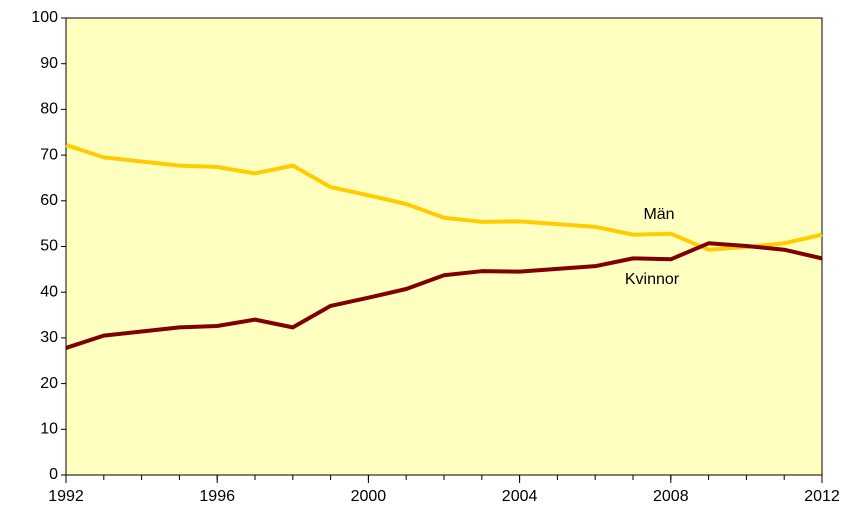 Image resolution: width=848 pixels, height=518 pixels. Describe the element at coordinates (49, 291) in the screenshot. I see `y-tick-label: 40` at that location.